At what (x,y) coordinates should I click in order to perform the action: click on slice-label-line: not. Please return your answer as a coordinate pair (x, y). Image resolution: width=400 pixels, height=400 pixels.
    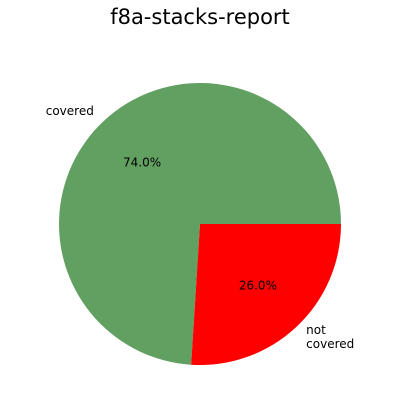
    Looking at the image, I should click on (316, 330).